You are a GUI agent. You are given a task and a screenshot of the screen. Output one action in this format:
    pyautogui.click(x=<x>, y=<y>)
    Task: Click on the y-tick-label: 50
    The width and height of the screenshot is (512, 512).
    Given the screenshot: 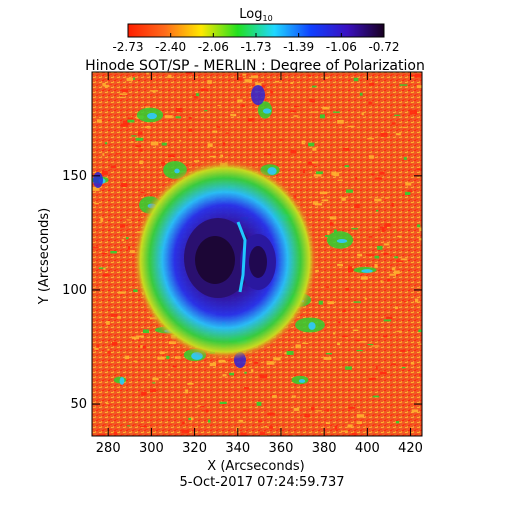 What is the action you would take?
    pyautogui.click(x=78, y=404)
    